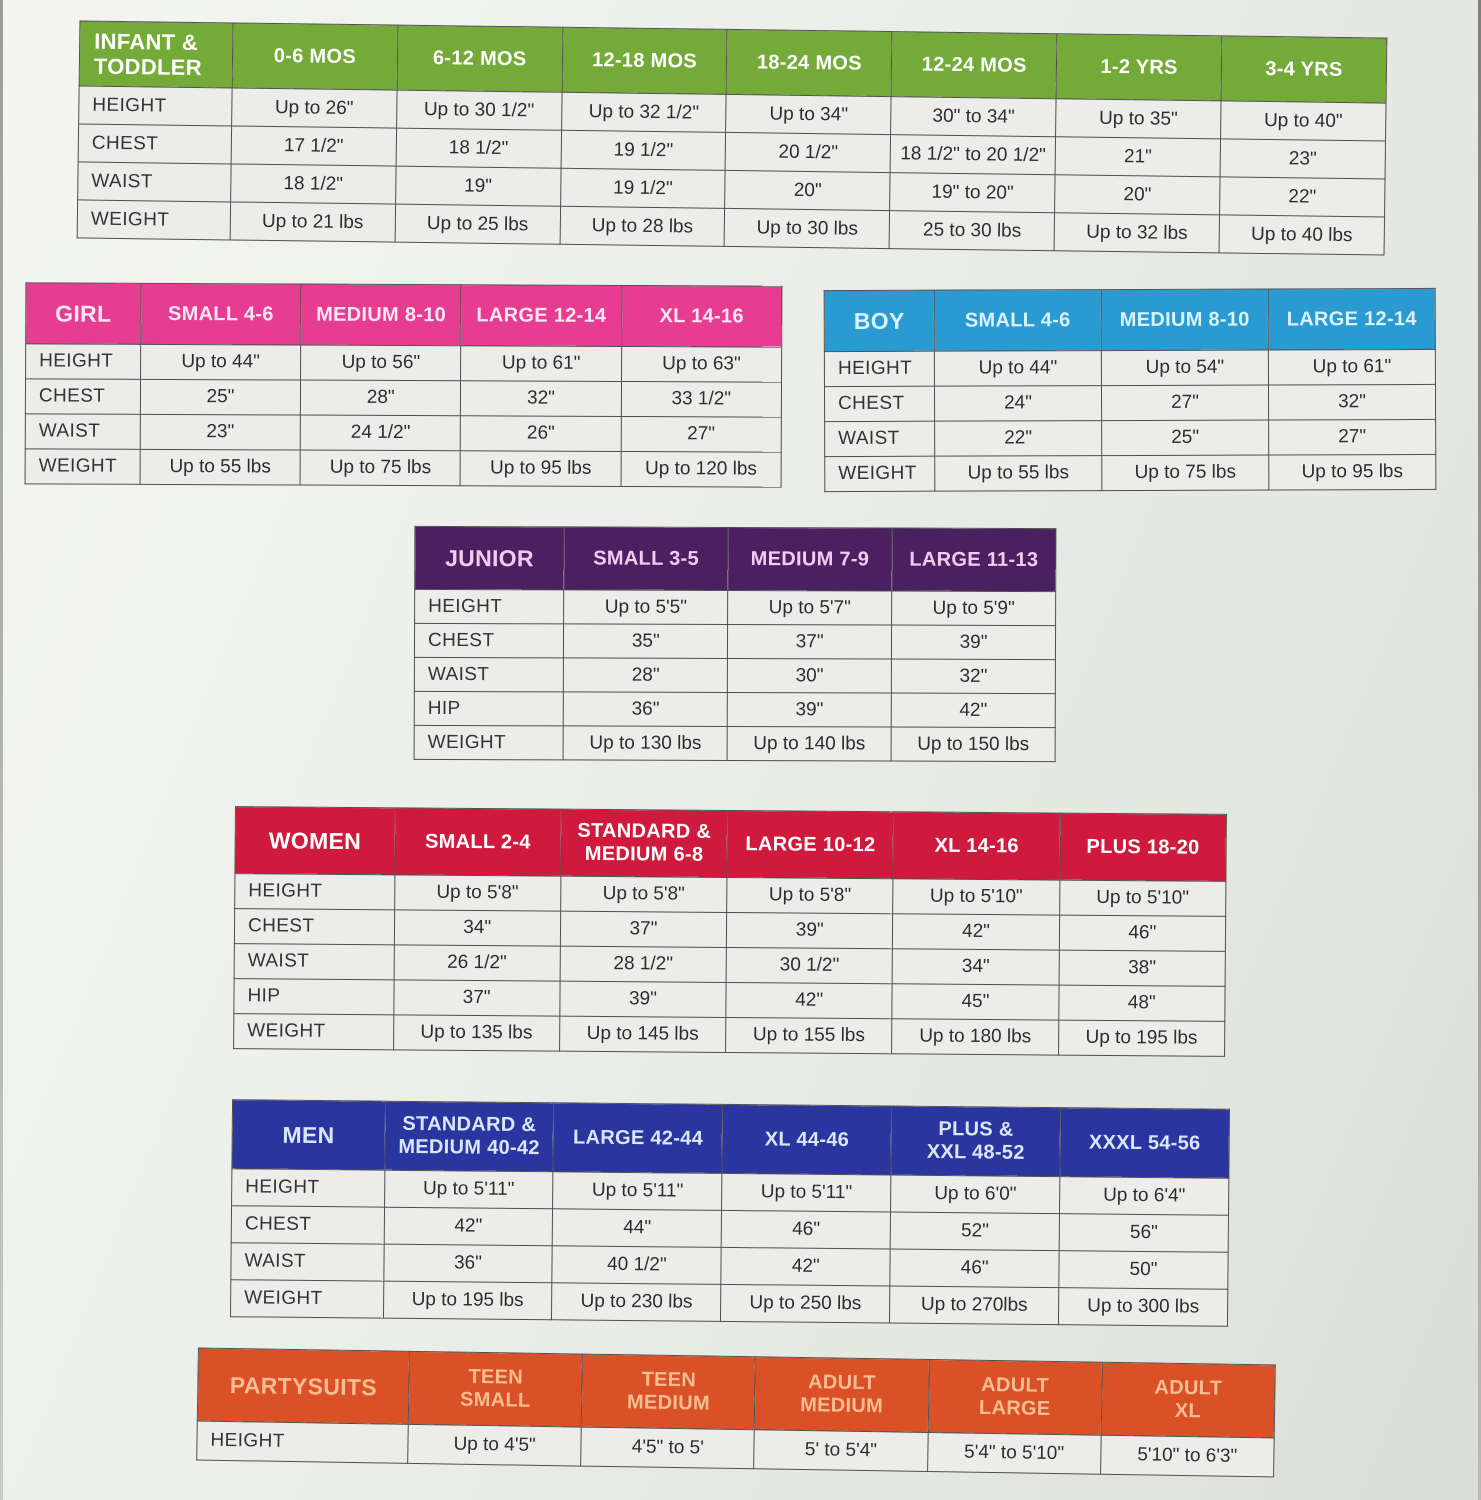 The width and height of the screenshot is (1481, 1500). Describe the element at coordinates (380, 468) in the screenshot. I see `size-value-cell: Up to 75 lbs` at that location.